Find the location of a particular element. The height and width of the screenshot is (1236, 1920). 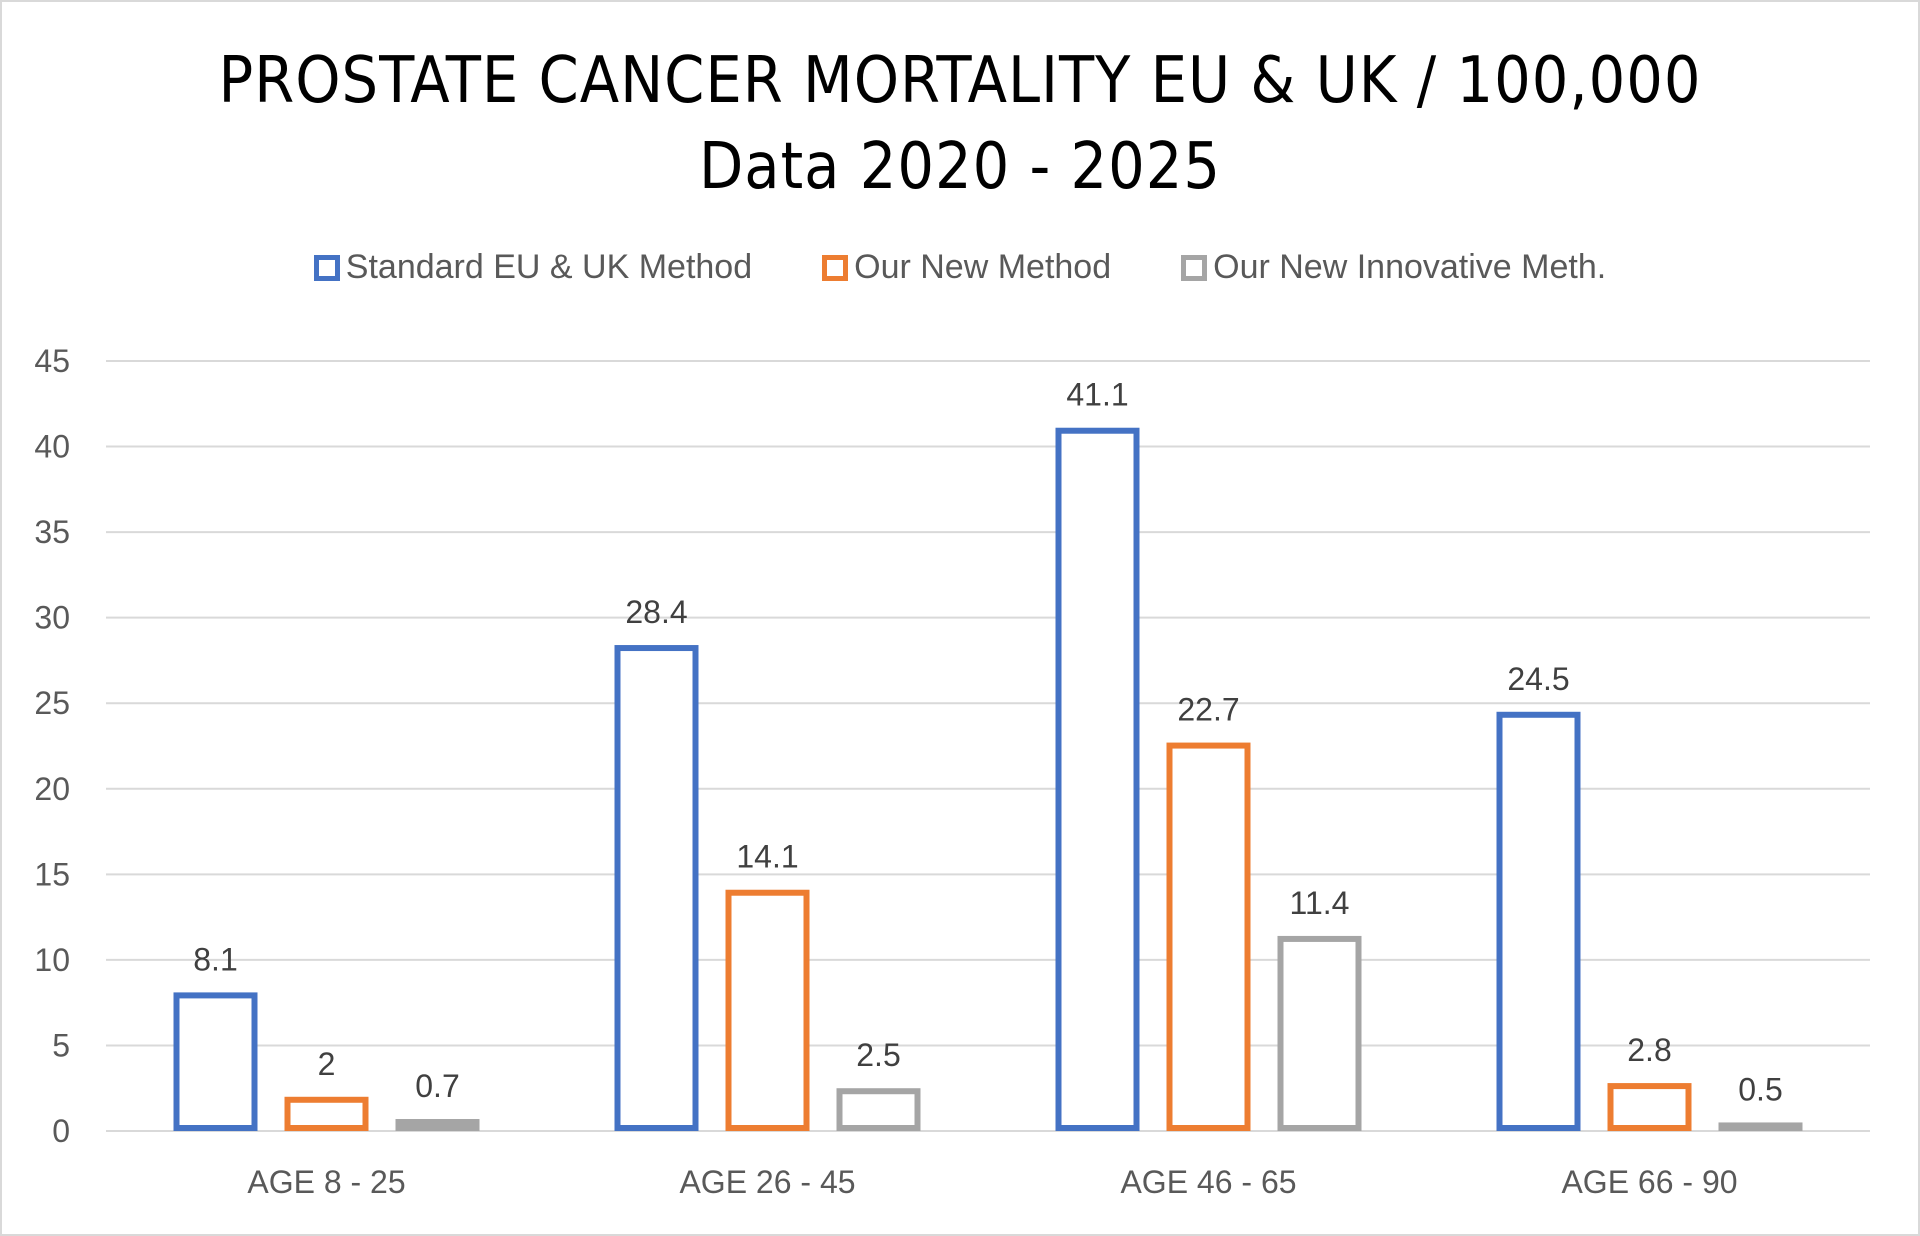

x-category-label: AGE 8 - 25 is located at coordinates (326, 1182).